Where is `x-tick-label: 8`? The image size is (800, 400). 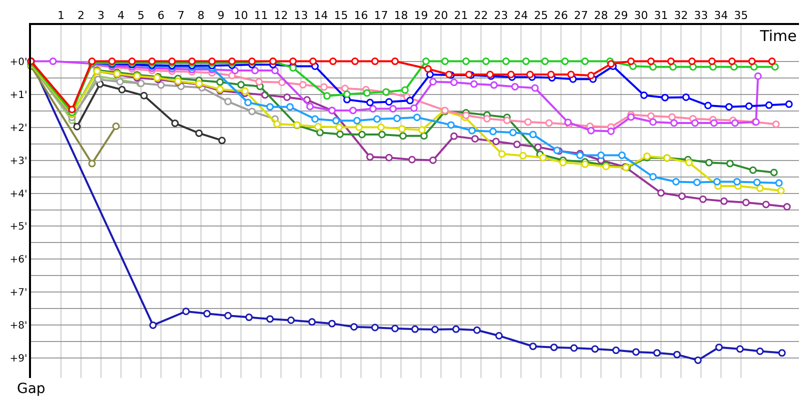
x-tick-label: 8 is located at coordinates (201, 15).